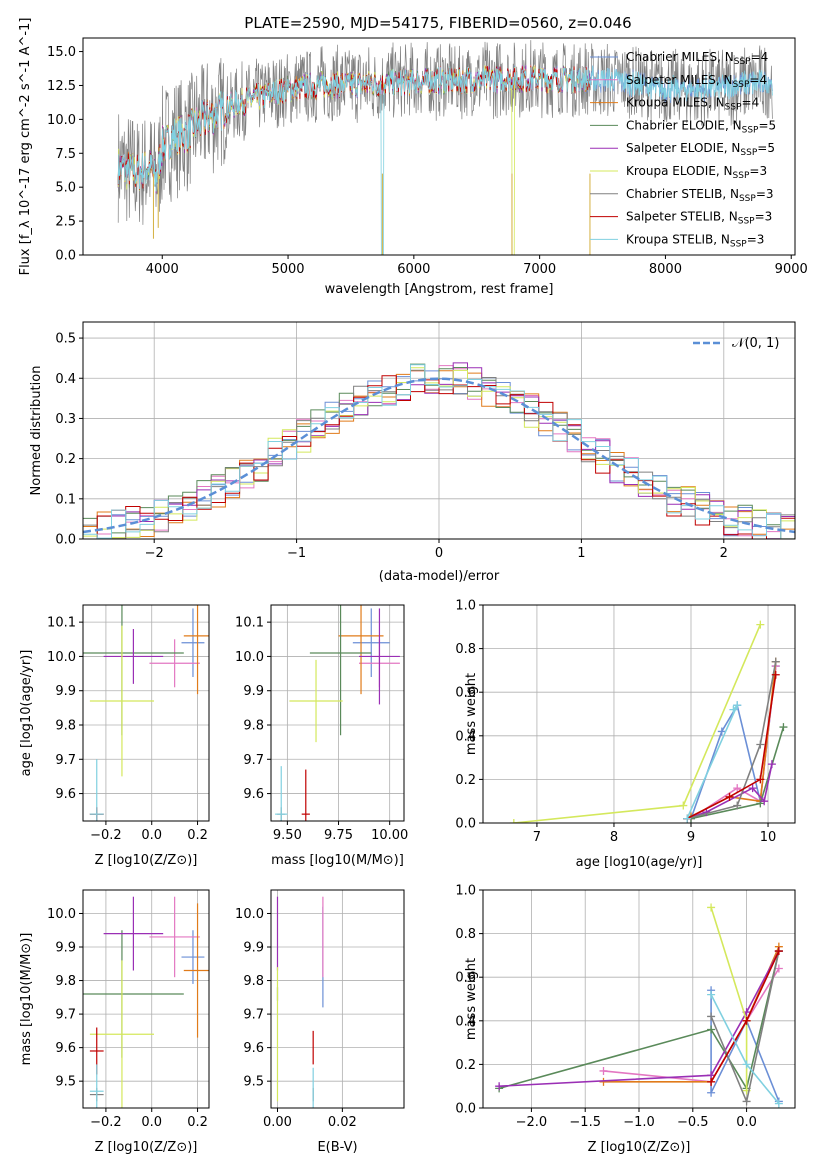  I want to click on weight-vs-Z-frame, so click(639, 999).